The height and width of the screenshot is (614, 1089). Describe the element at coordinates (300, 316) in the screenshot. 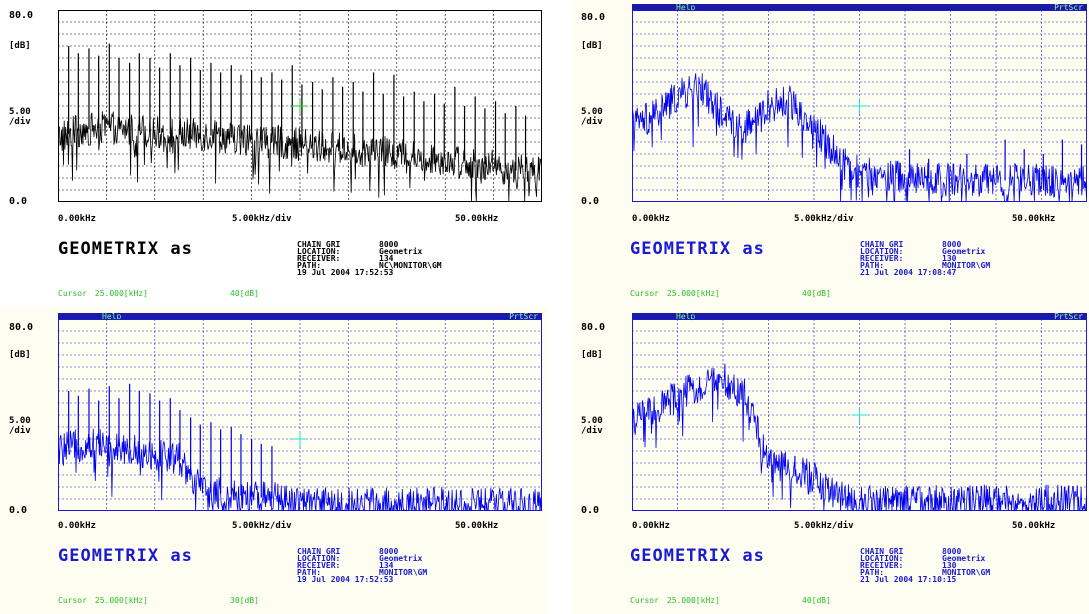

I see `menu-bar: Help PrtScr` at that location.